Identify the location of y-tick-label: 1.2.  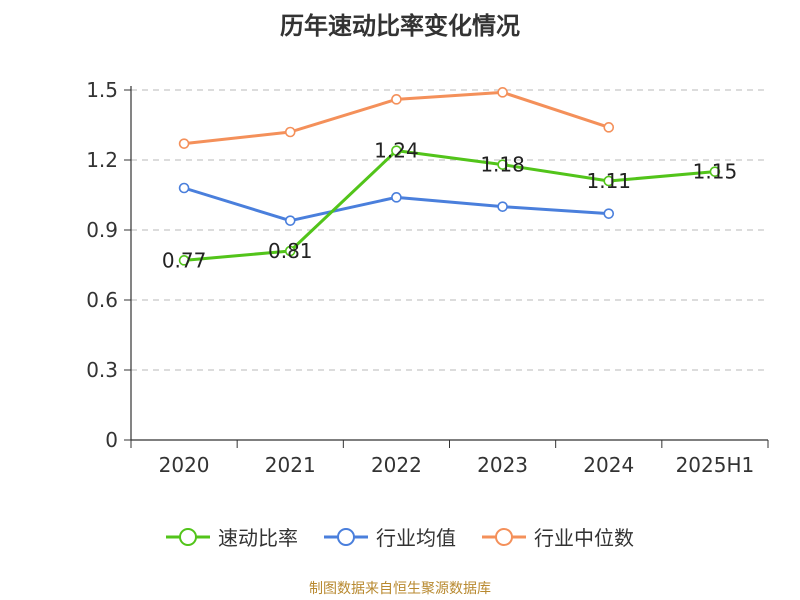
(102, 160).